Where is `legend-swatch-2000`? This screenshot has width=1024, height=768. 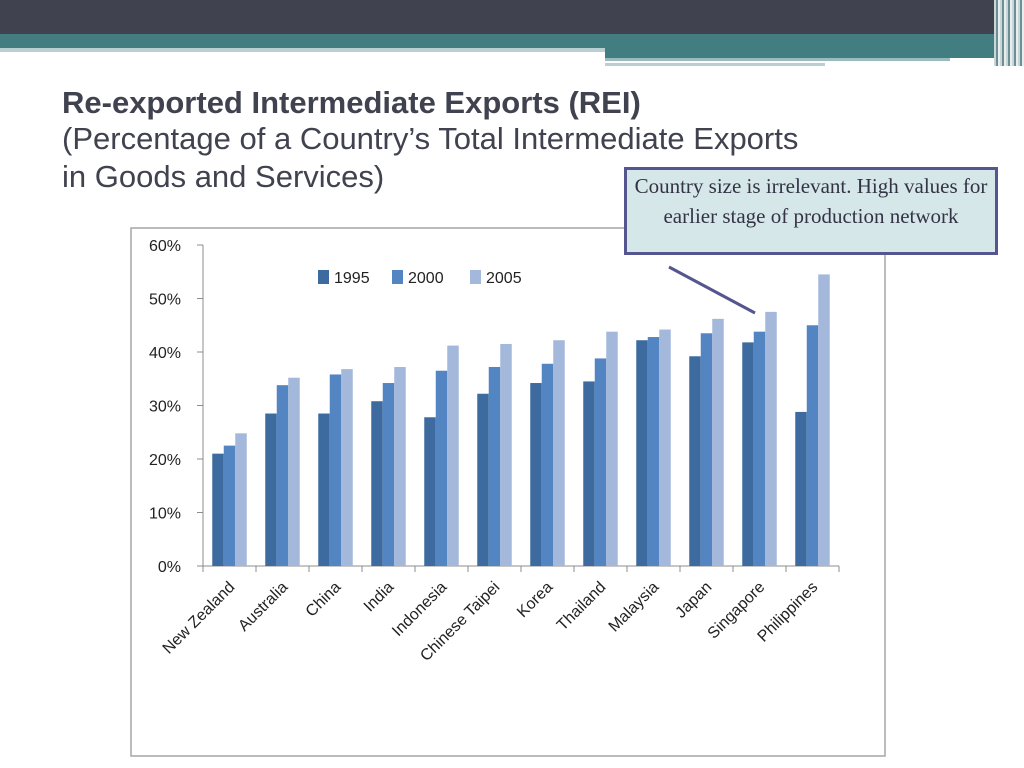
legend-swatch-2000 is located at coordinates (397, 277).